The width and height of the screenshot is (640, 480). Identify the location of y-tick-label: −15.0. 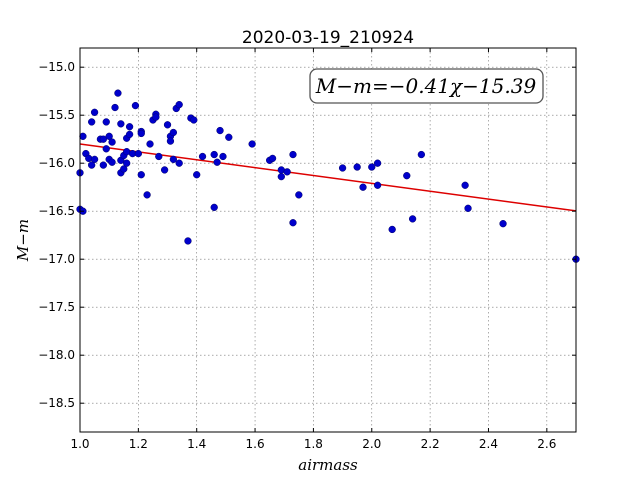
(56, 67).